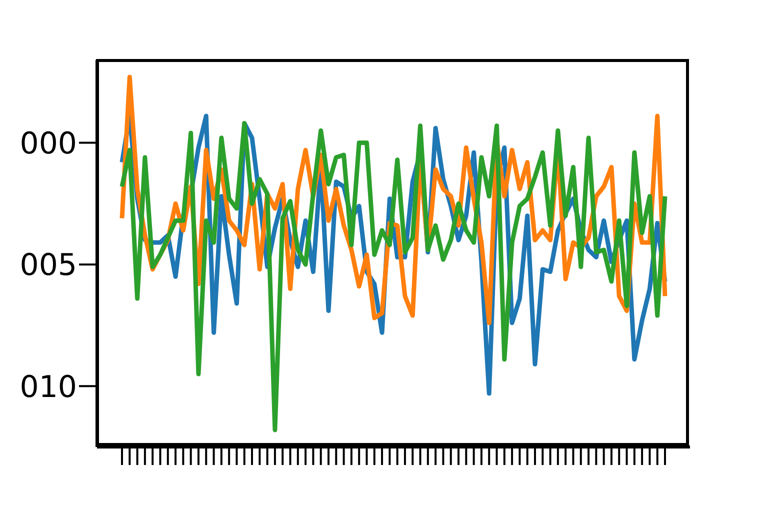 This screenshot has height=512, width=768. I want to click on y-tick-label: 000, so click(48, 144).